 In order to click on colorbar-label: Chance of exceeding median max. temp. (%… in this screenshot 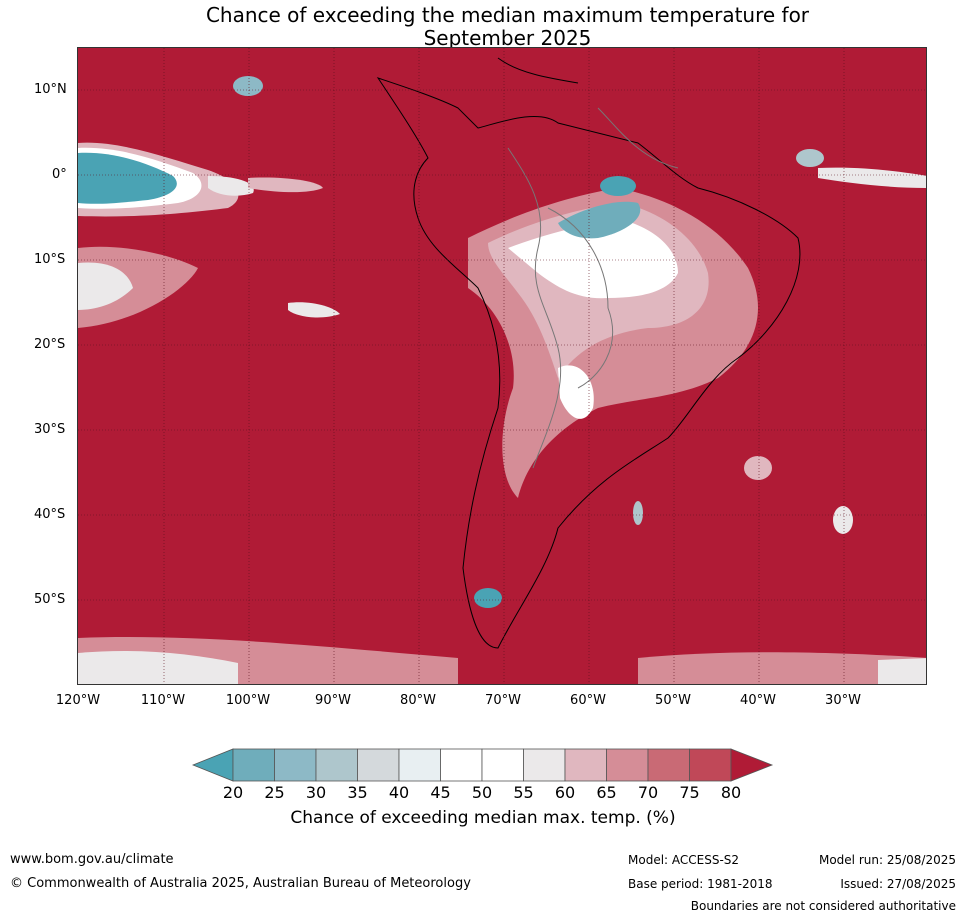, I will do `click(483, 818)`.